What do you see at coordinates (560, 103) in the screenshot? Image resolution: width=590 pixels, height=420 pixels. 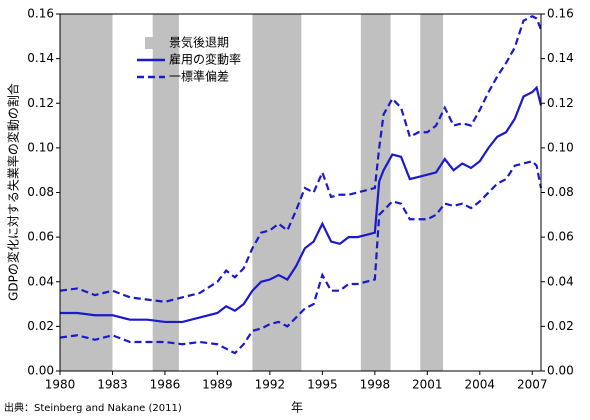 I see `y2-tick-label: 0.12` at bounding box center [560, 103].